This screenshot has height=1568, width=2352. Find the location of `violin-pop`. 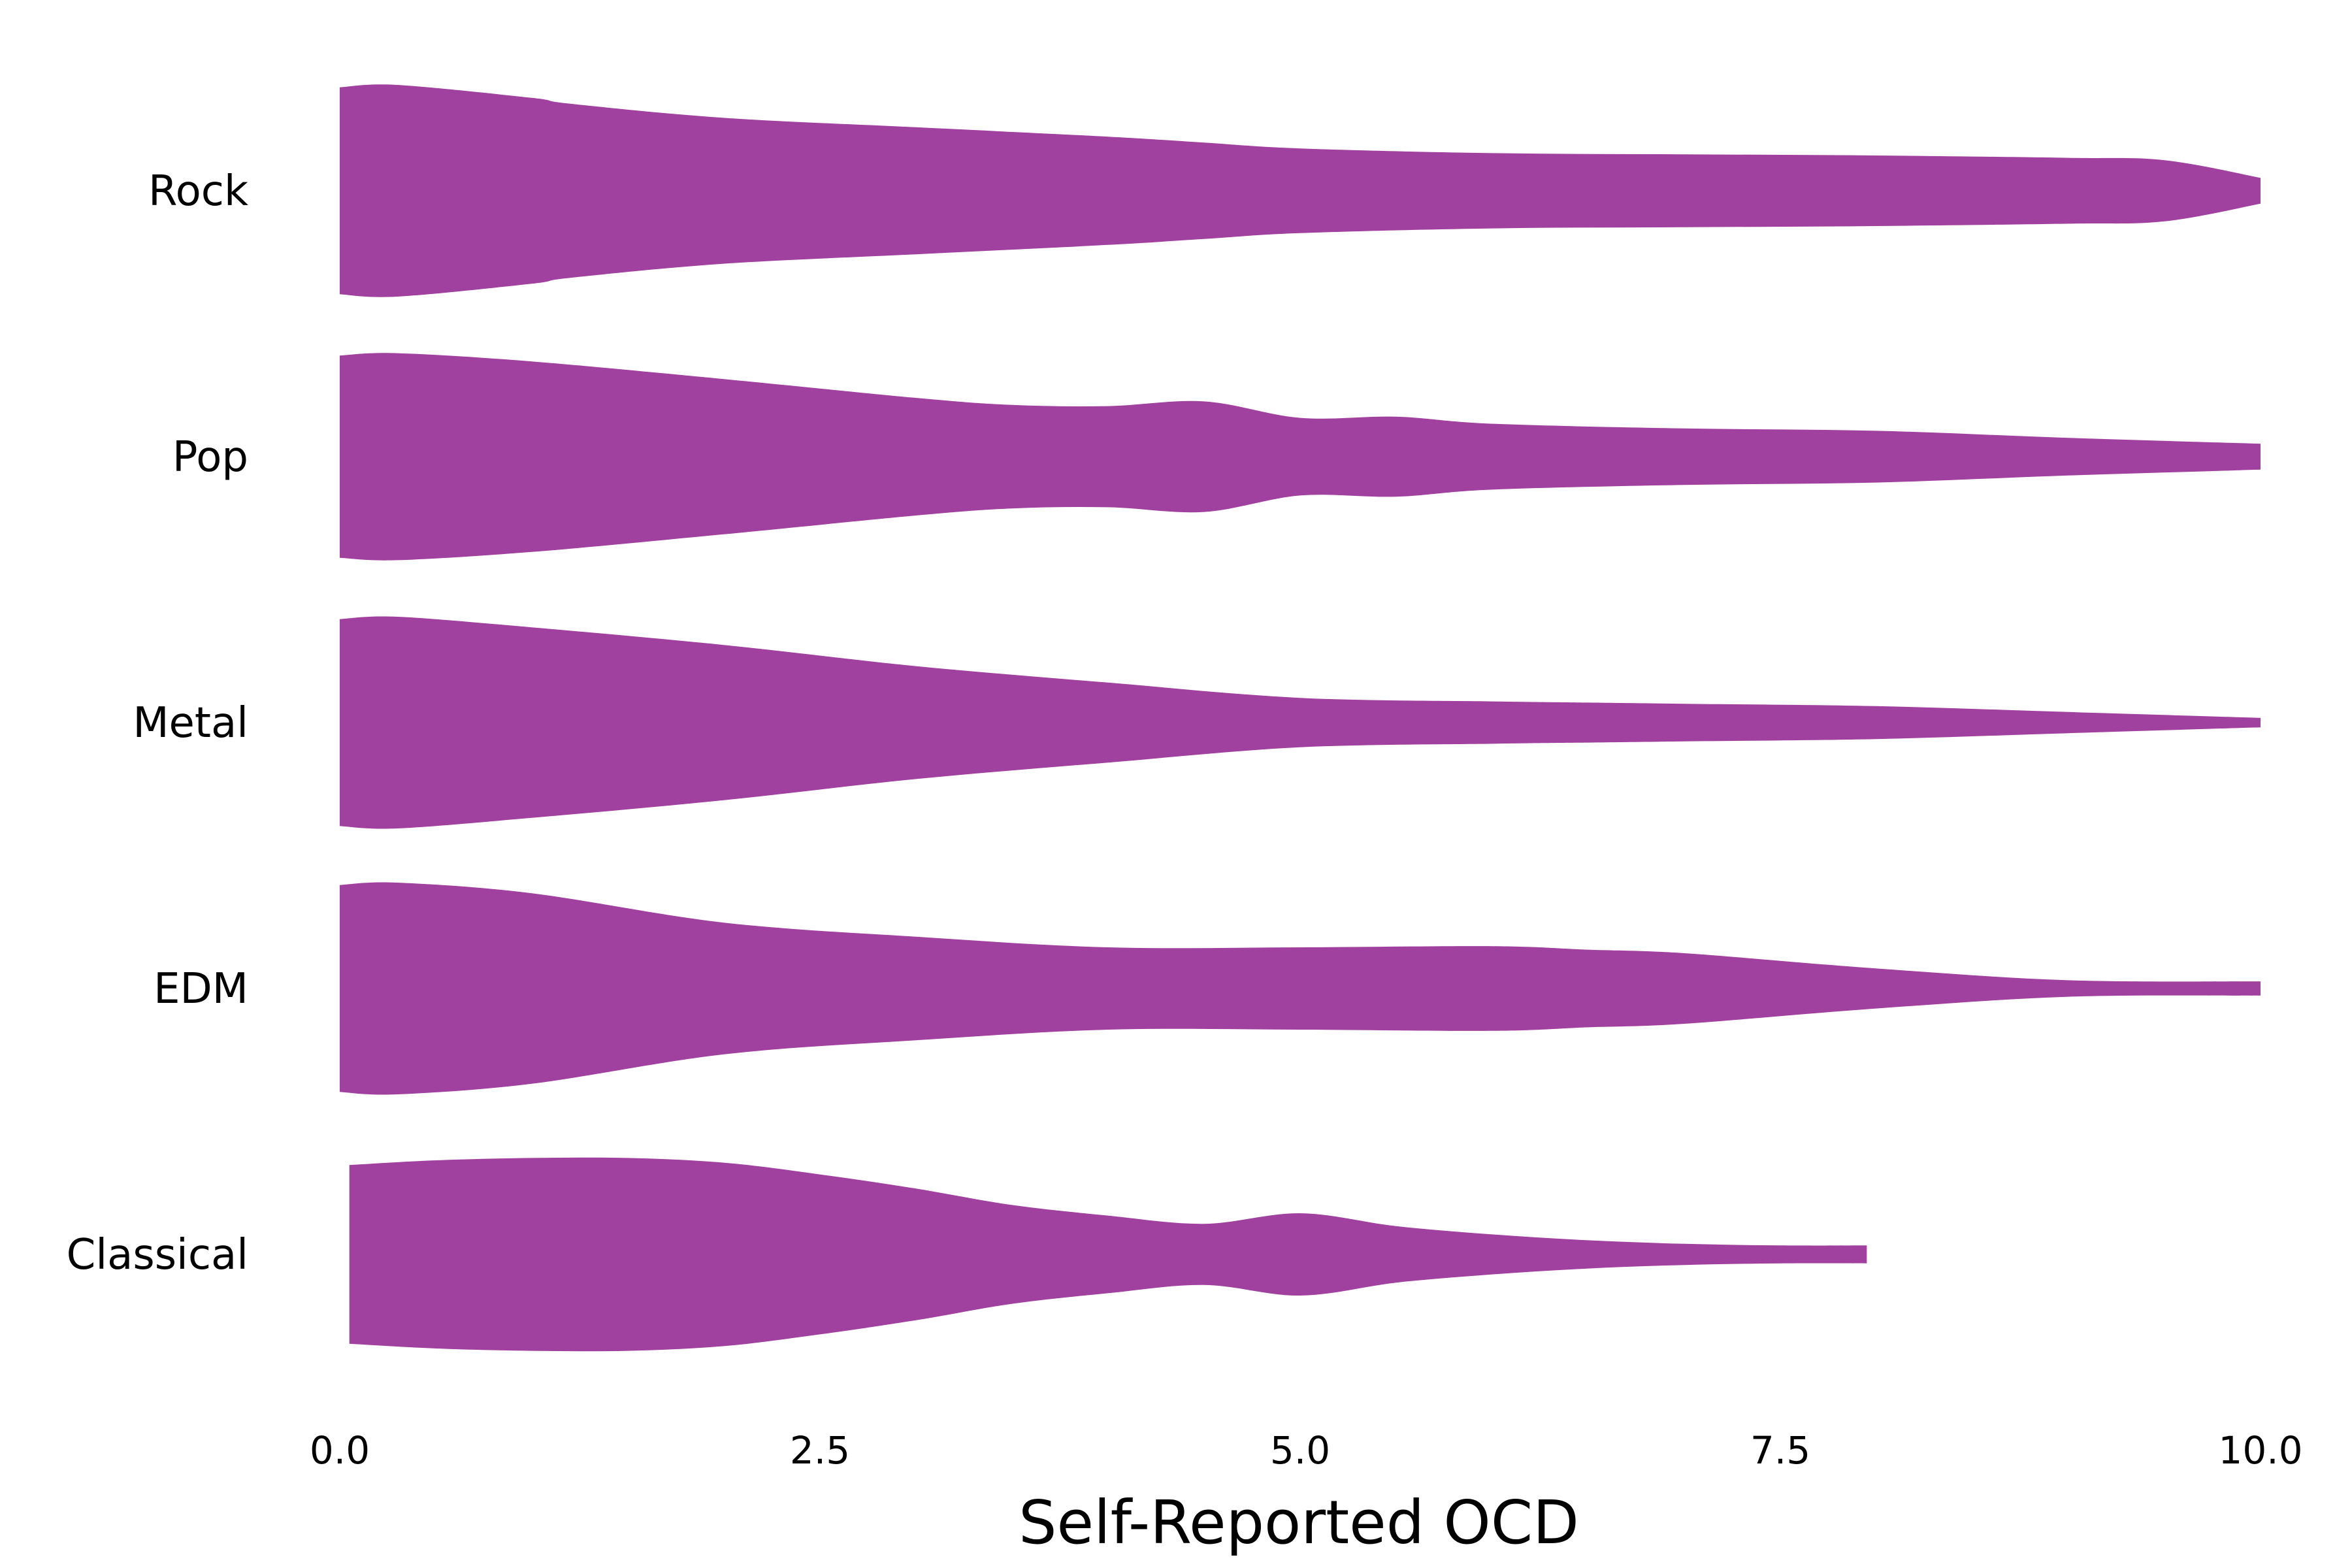

violin-pop is located at coordinates (1300, 457).